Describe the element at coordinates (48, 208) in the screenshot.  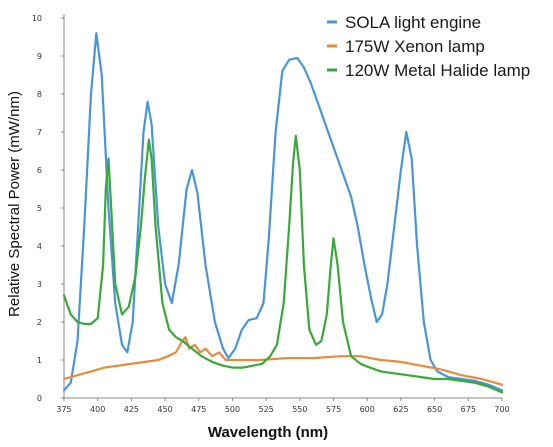
I see `y-axis-ticks: 0 1 2 3 4 5 6 7 8 9 10` at that location.